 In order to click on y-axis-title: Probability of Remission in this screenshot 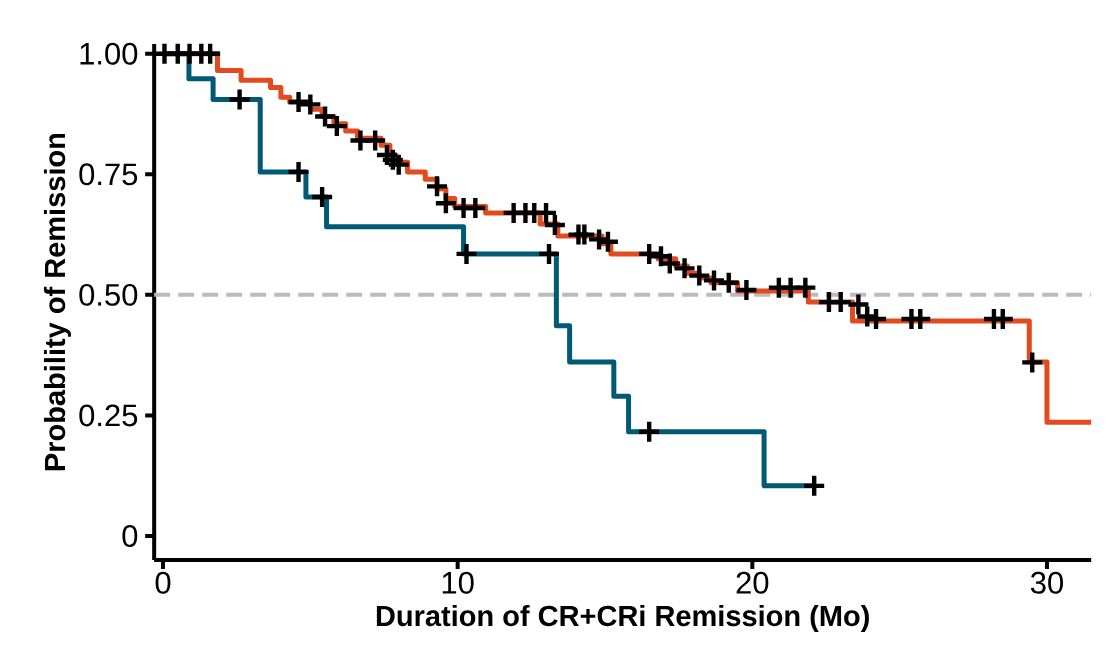, I will do `click(57, 302)`.